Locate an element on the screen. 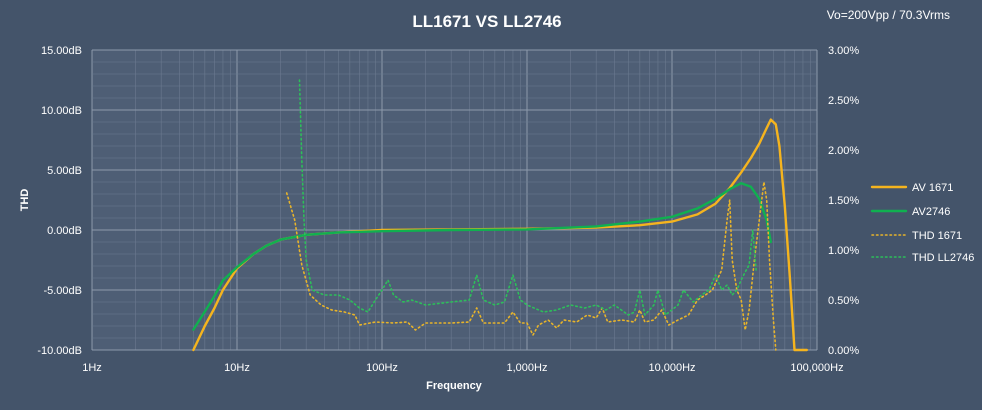 This screenshot has width=982, height=410. x-tick-label: 100Hz is located at coordinates (382, 368).